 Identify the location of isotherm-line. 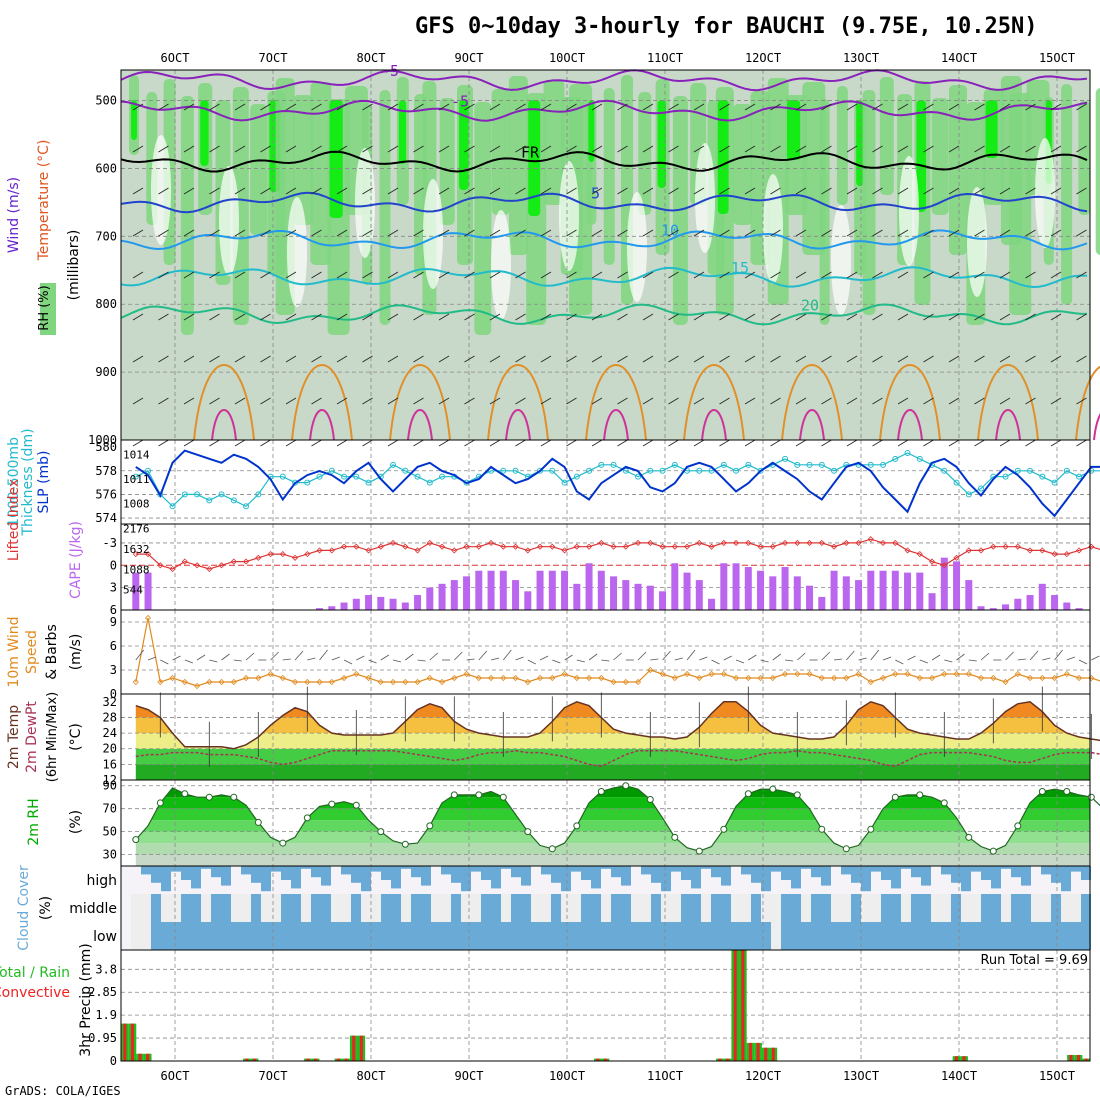
(603, 314).